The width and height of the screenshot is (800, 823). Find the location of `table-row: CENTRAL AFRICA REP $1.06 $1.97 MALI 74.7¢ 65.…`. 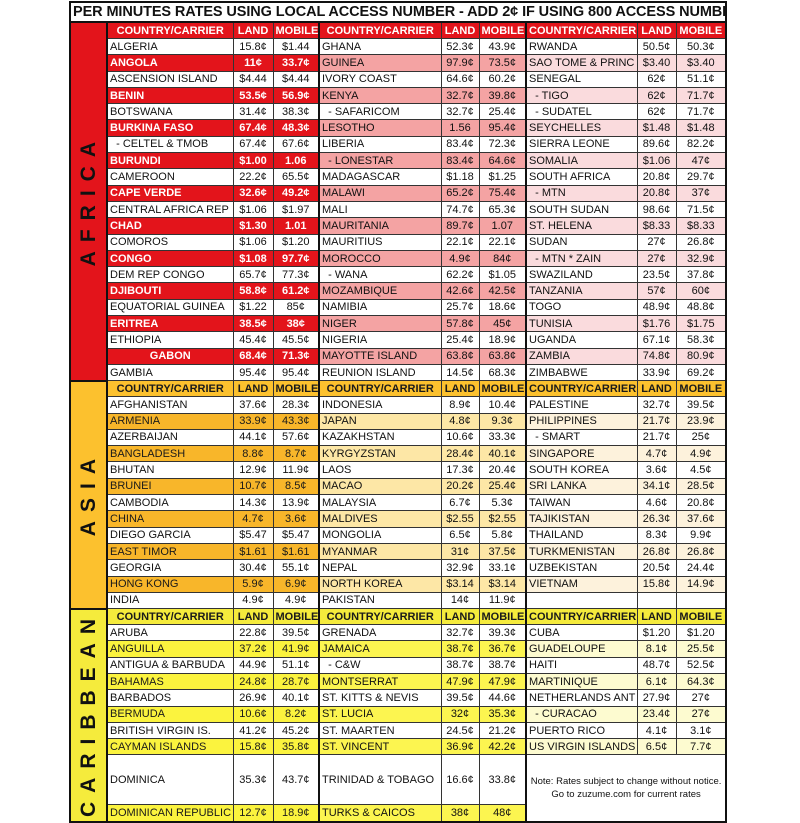

table-row: CENTRAL AFRICA REP $1.06 $1.97 MALI 74.7¢ 65.… is located at coordinates (398, 209).